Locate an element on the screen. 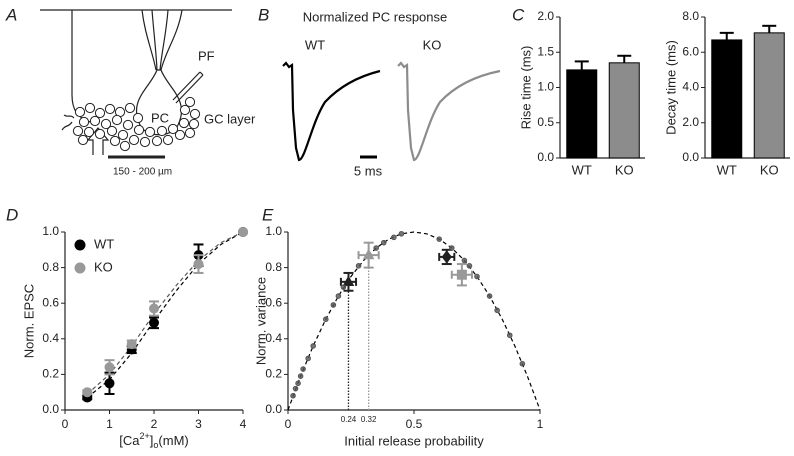 The image size is (794, 456). panel-letter: E is located at coordinates (268, 214).